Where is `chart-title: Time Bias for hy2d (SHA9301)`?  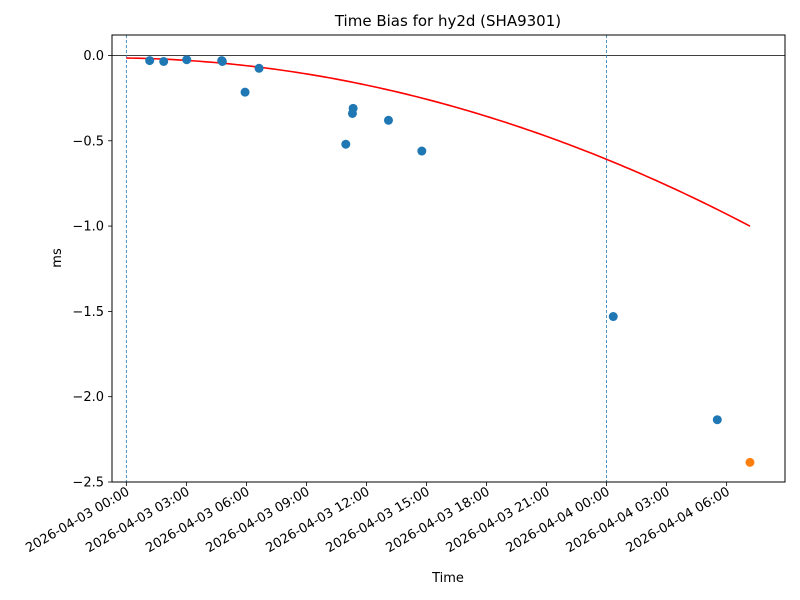 chart-title: Time Bias for hy2d (SHA9301) is located at coordinates (447, 21).